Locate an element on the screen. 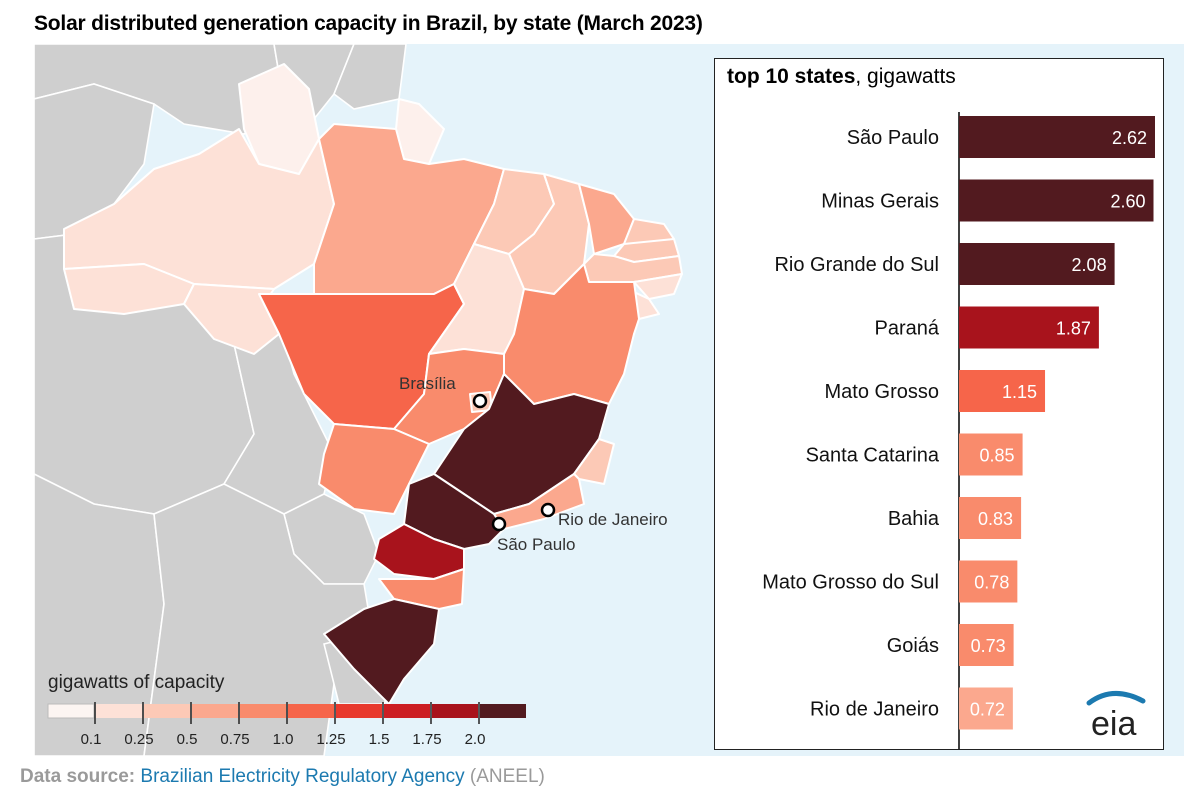  bar-chart-heading: top 10 states, gigawatts is located at coordinates (841, 77).